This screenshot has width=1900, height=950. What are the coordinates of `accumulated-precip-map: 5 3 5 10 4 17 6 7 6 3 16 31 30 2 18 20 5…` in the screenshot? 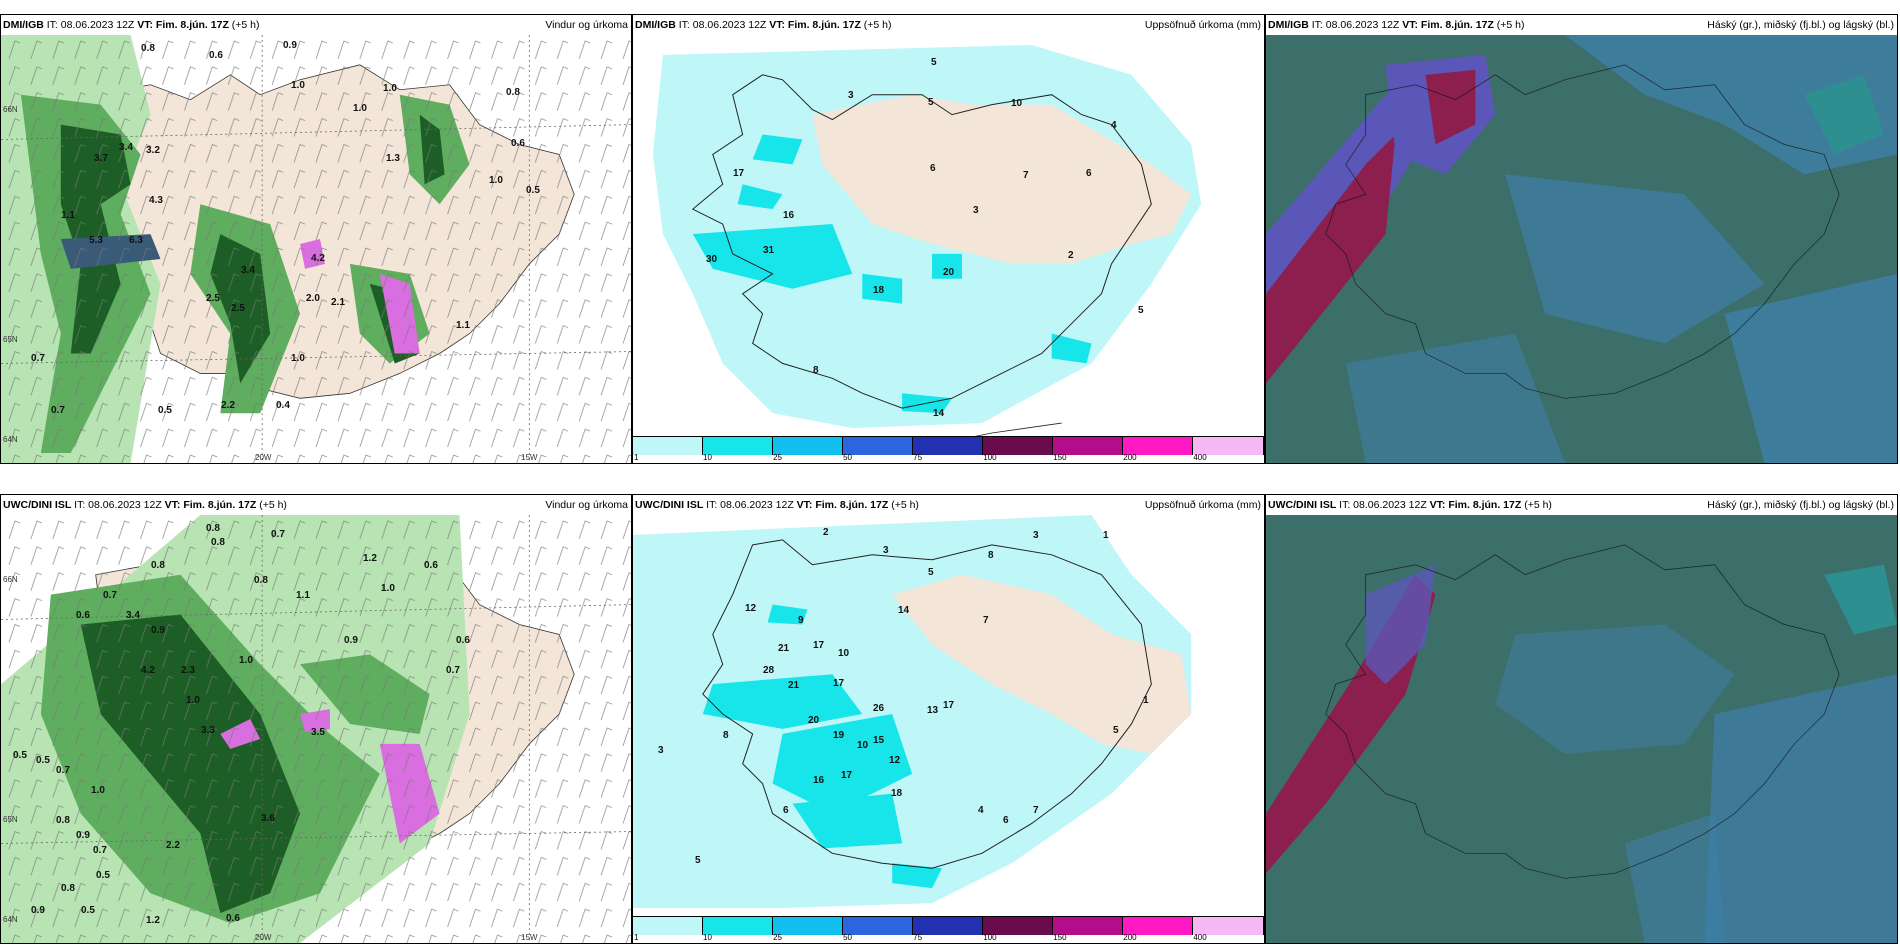 It's located at (948, 236).